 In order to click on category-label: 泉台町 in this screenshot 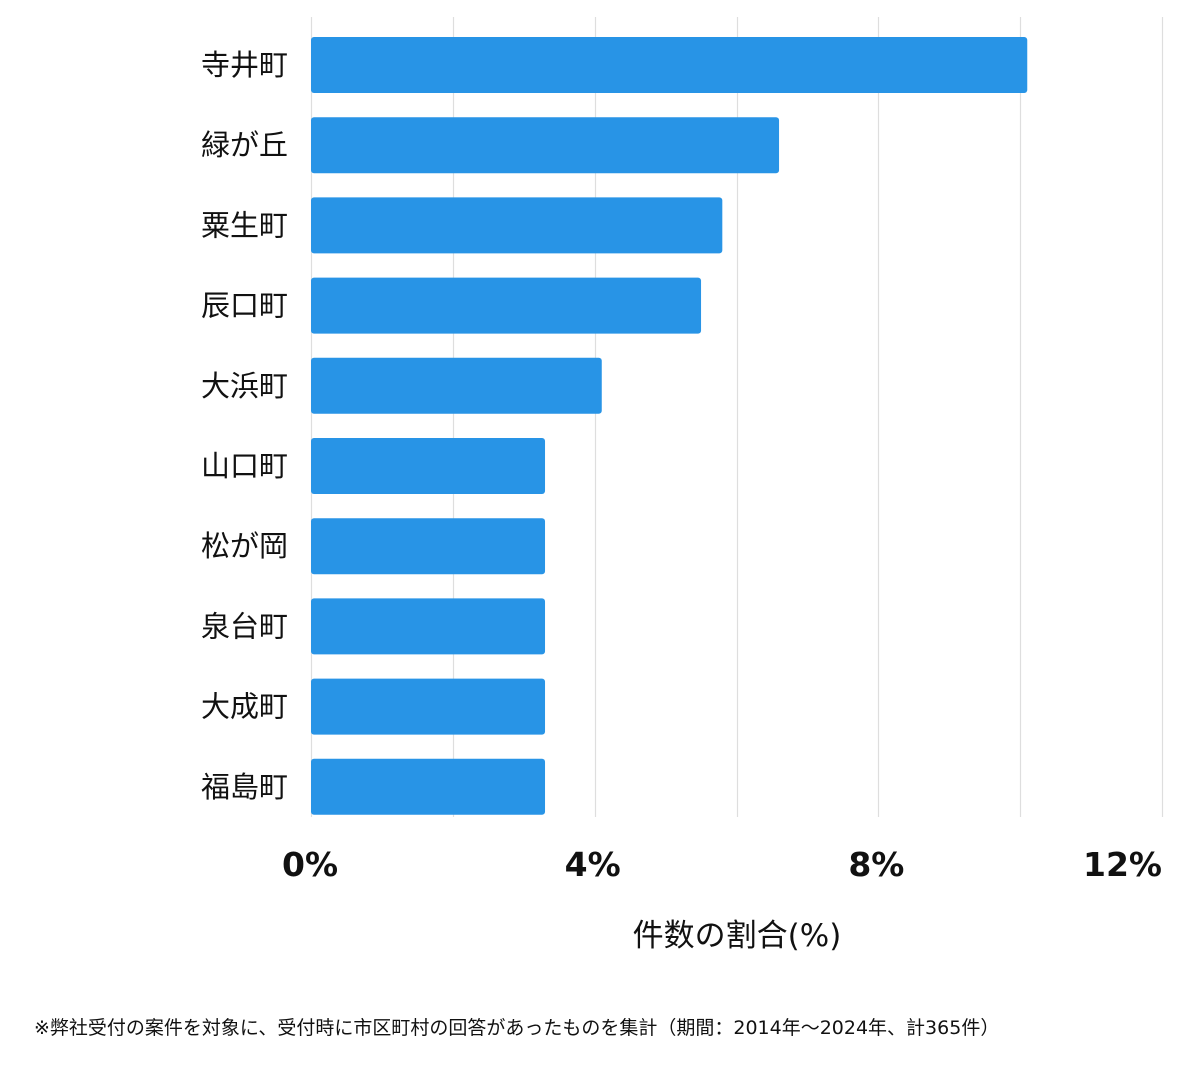, I will do `click(244, 626)`.